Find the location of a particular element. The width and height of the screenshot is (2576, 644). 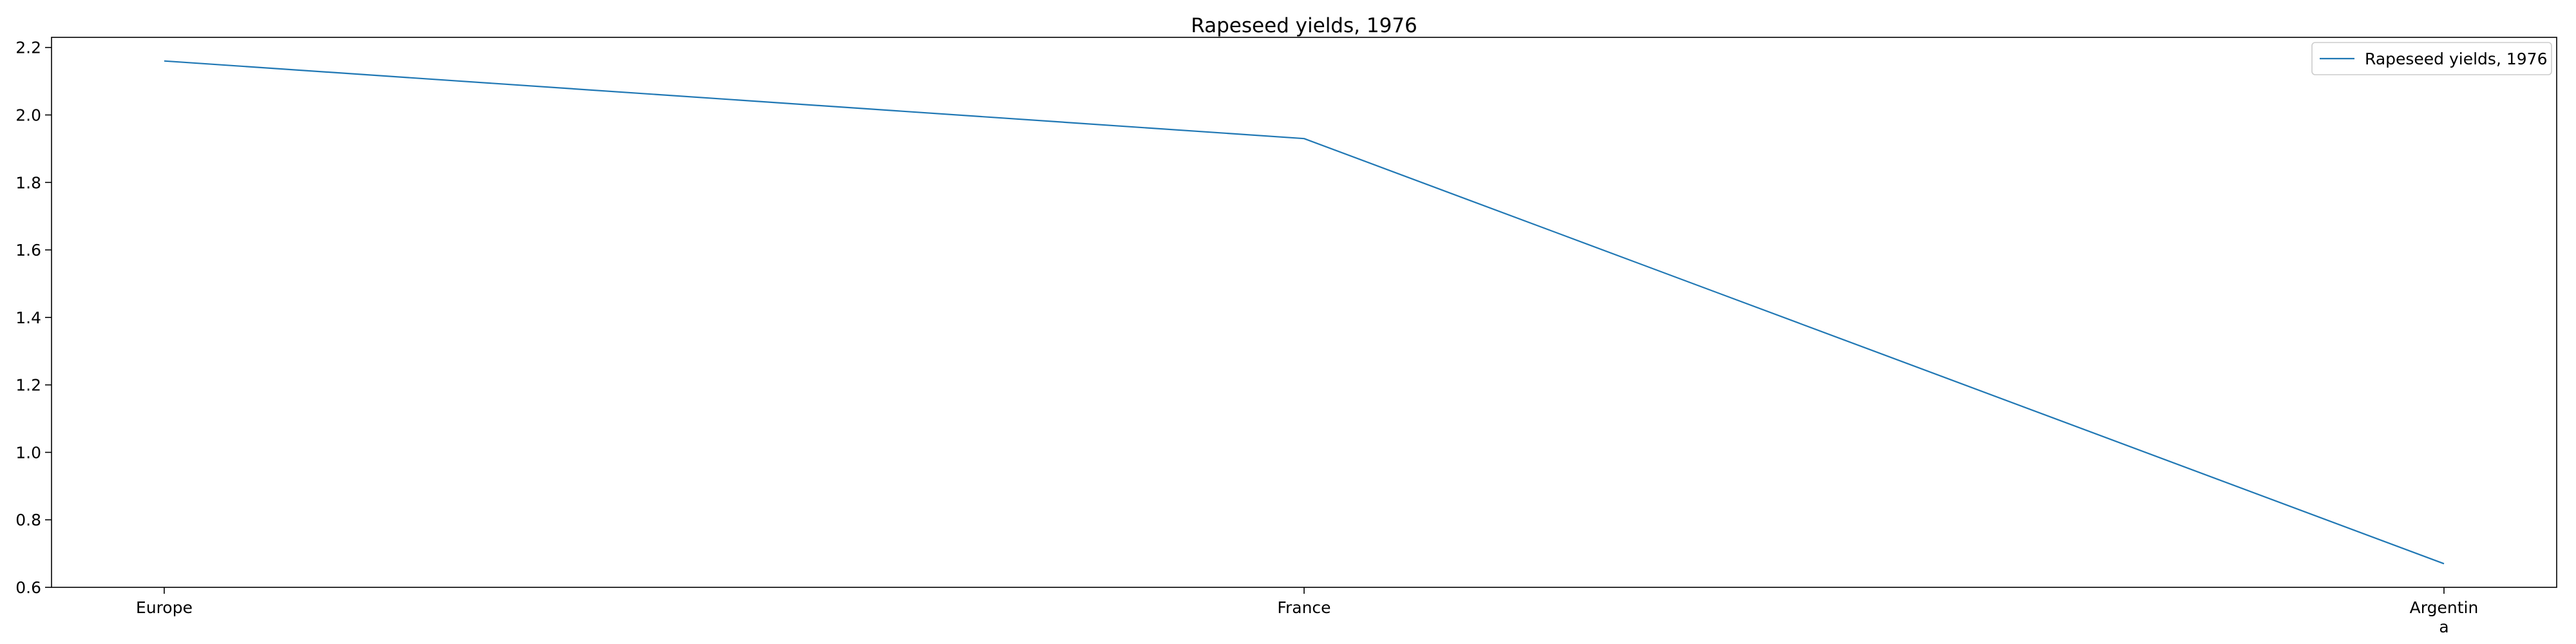

y-tick-label: 1.0 is located at coordinates (28, 452).